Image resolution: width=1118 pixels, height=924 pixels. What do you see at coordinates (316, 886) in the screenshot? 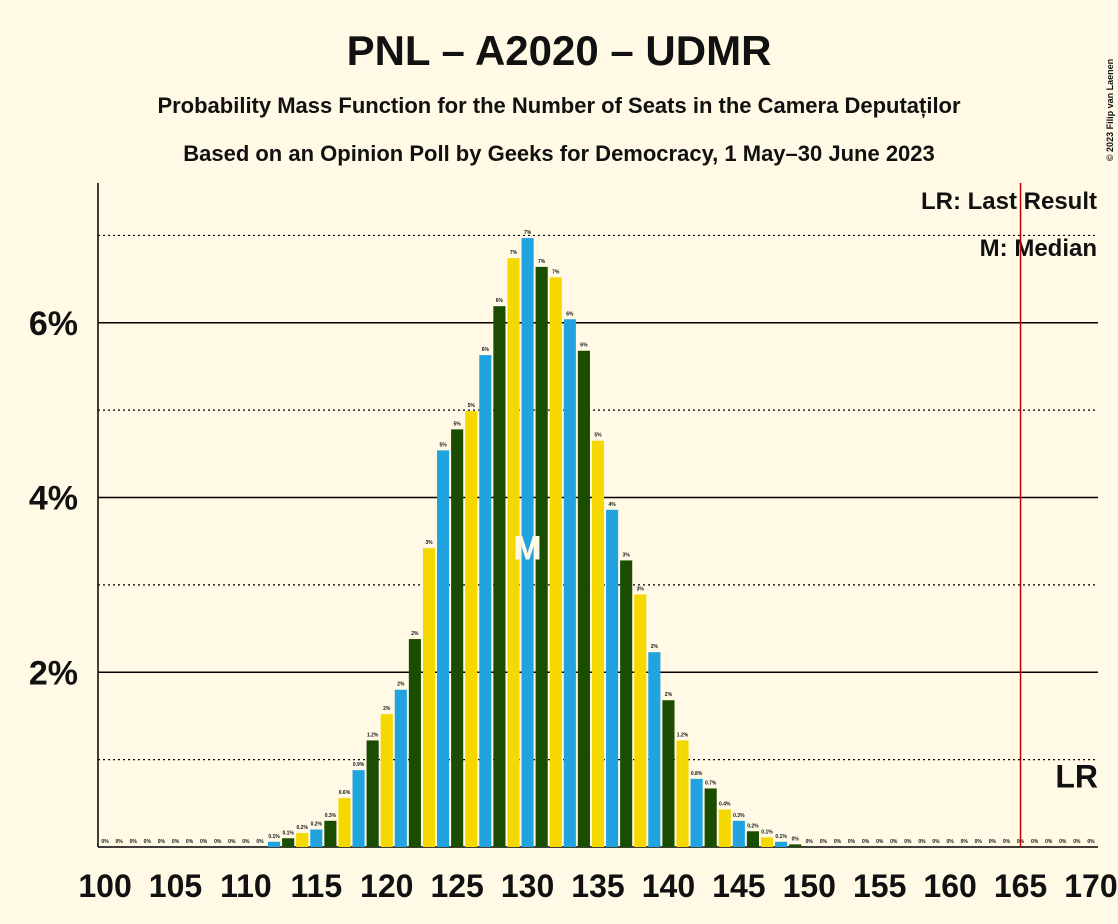
I see `x-tick-label: 115` at bounding box center [316, 886].